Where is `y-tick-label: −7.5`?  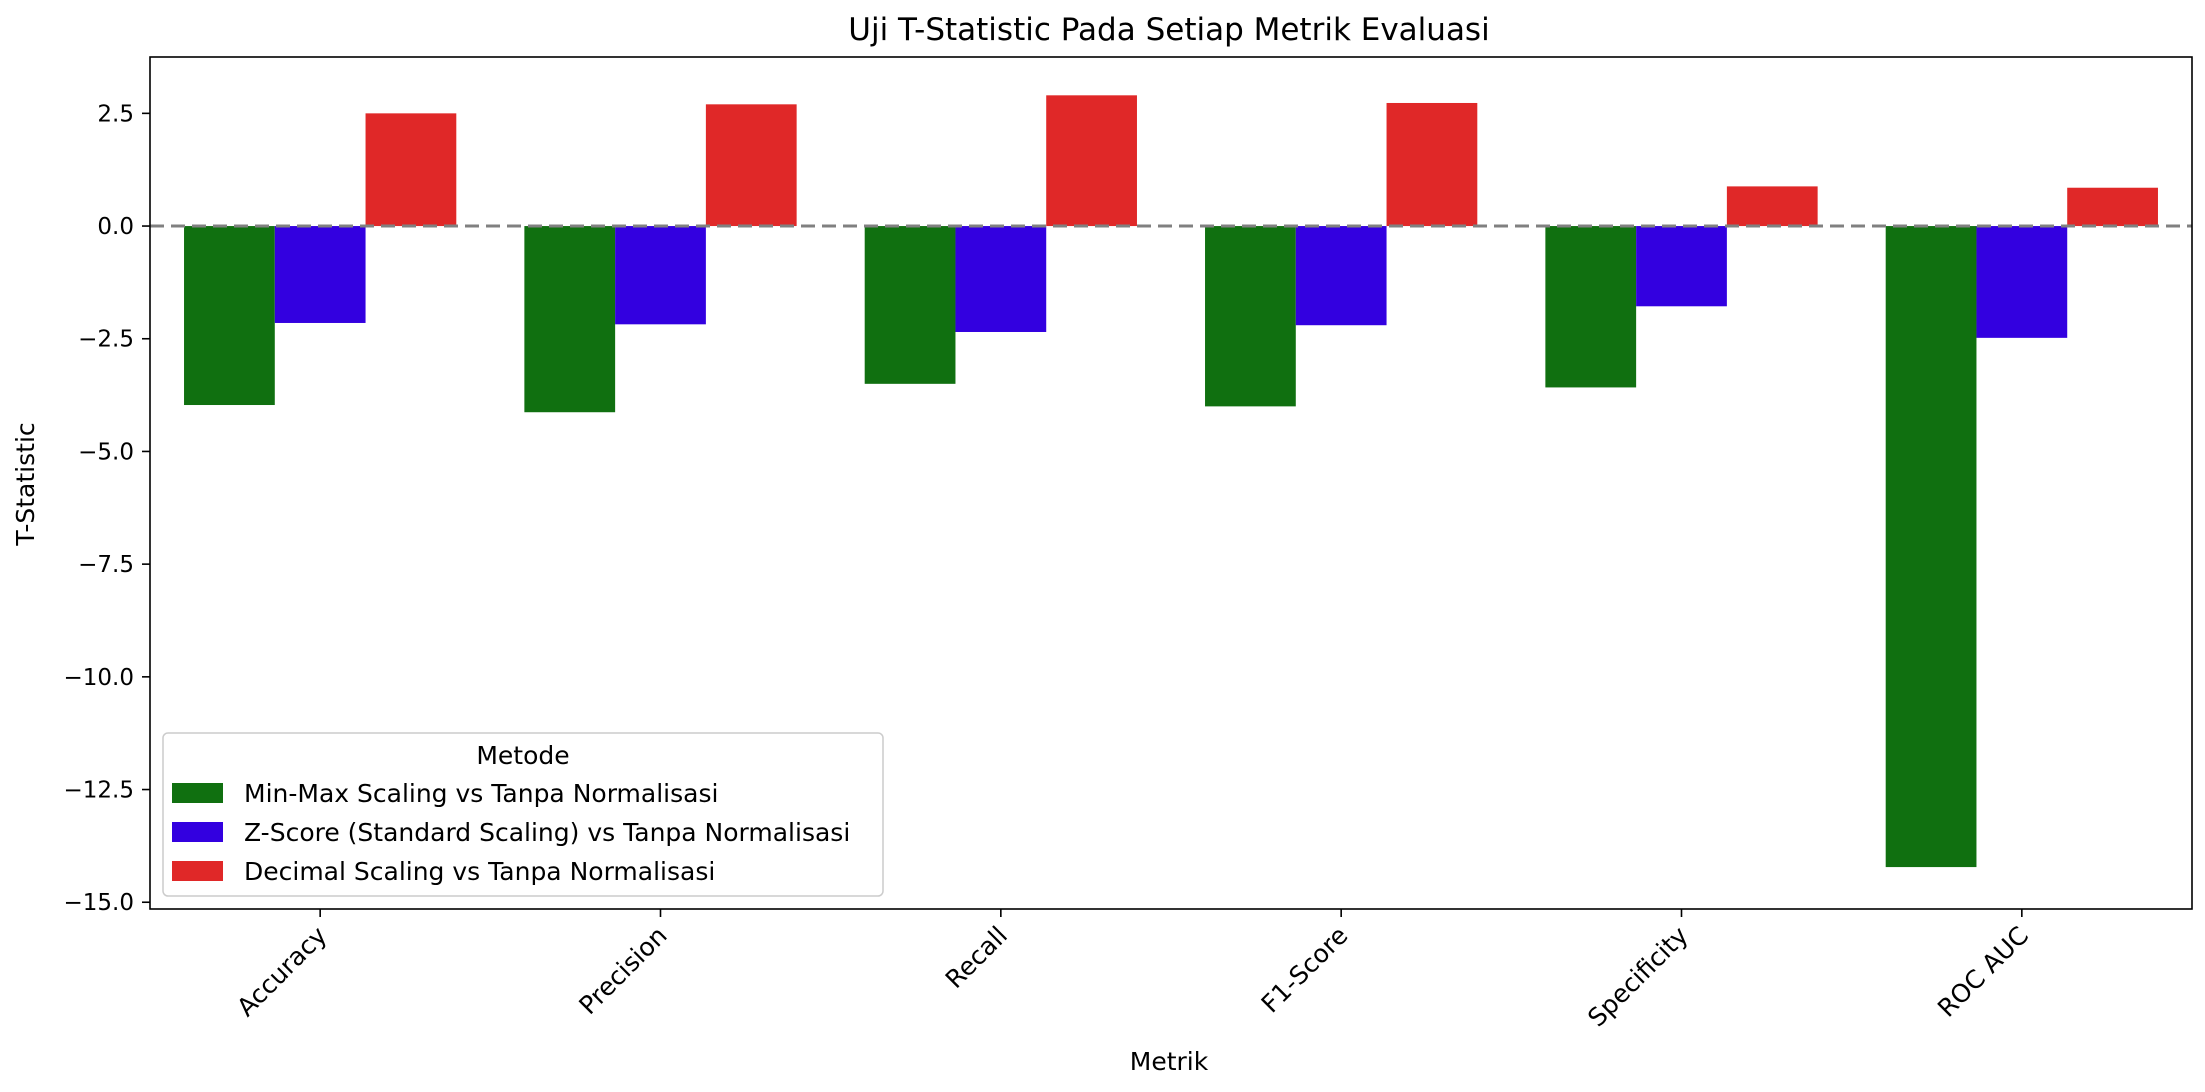 y-tick-label: −7.5 is located at coordinates (106, 565).